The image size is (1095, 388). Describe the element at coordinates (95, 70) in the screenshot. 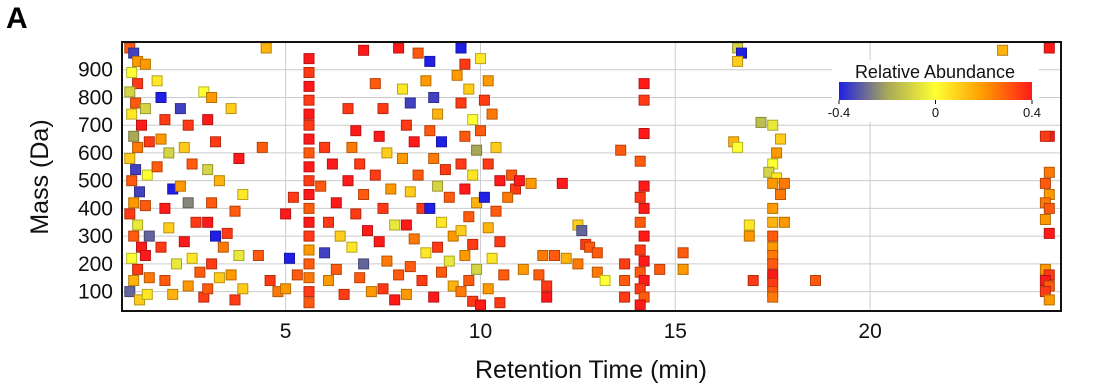

I see `y-tick-label: 900` at that location.